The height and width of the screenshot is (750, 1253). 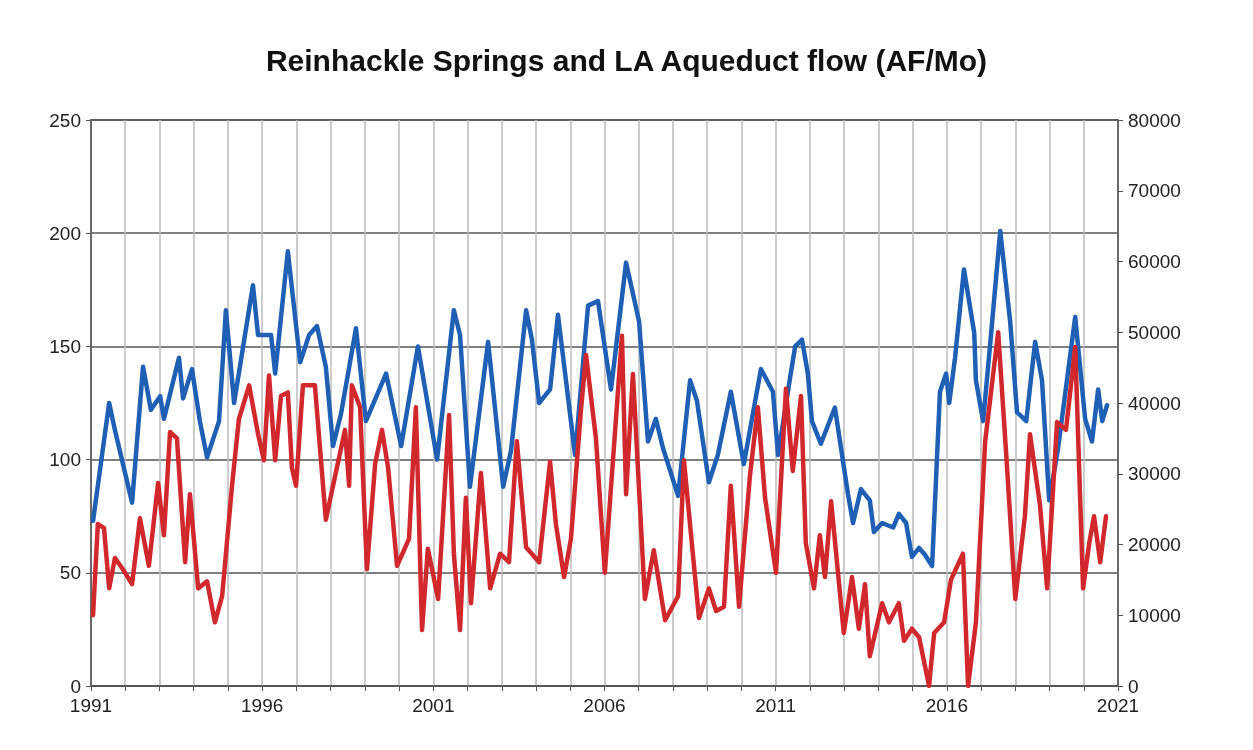 I want to click on y-tick-label: 150, so click(x=65, y=346).